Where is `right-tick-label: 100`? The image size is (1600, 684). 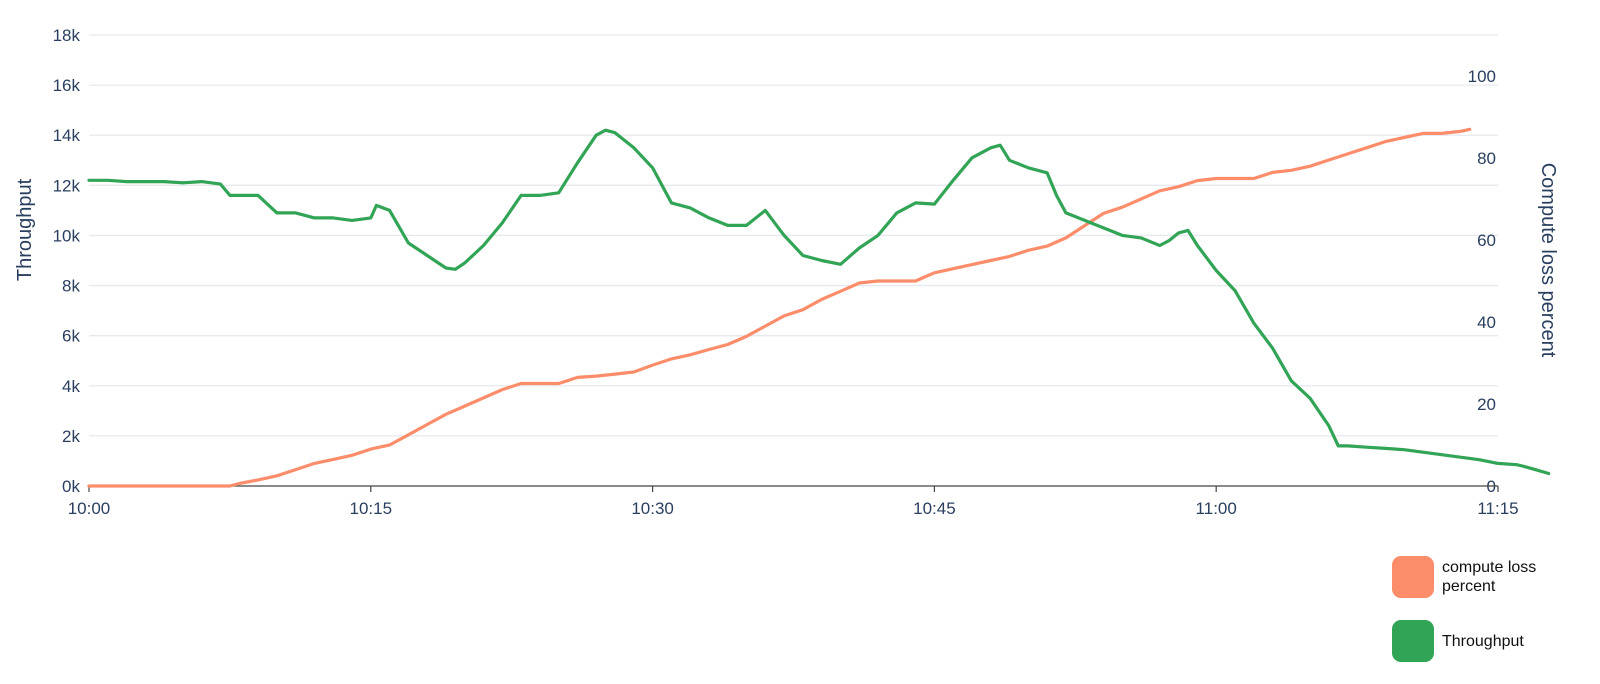
right-tick-label: 100 is located at coordinates (1482, 76).